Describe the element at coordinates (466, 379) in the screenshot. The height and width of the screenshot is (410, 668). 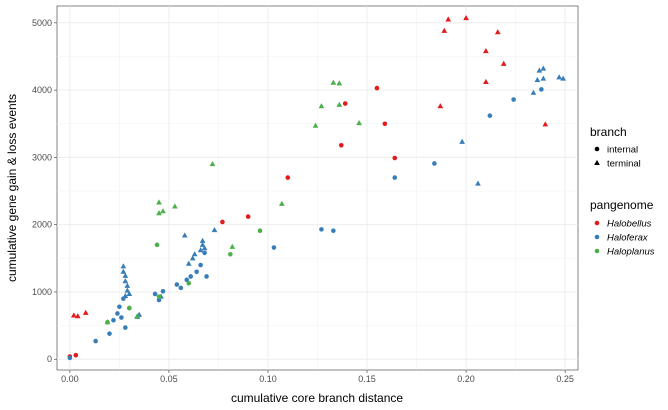
I see `x-tick-label: 0.20` at that location.